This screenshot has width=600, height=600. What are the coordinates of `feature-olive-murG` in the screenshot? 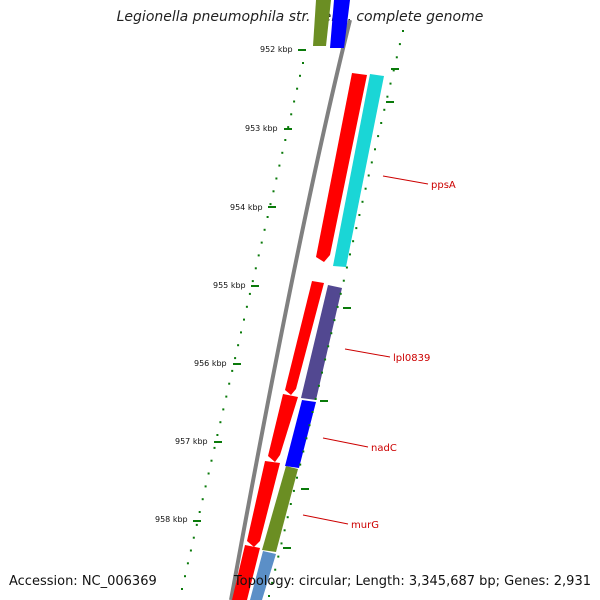 It's located at (280, 509).